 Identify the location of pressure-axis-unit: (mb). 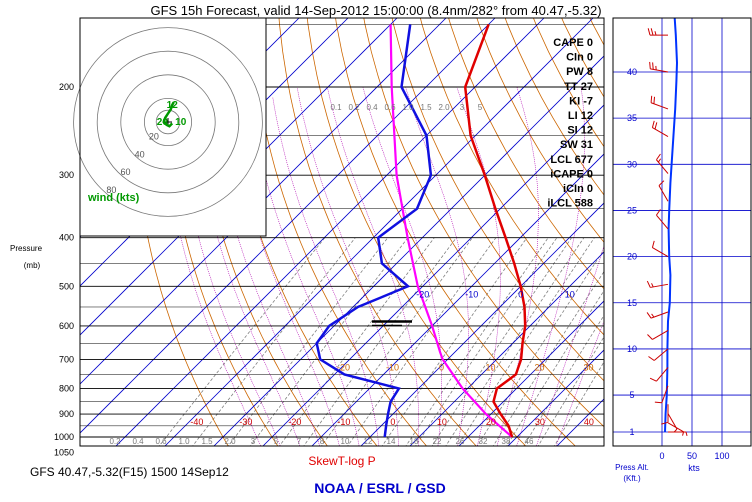
(32, 265).